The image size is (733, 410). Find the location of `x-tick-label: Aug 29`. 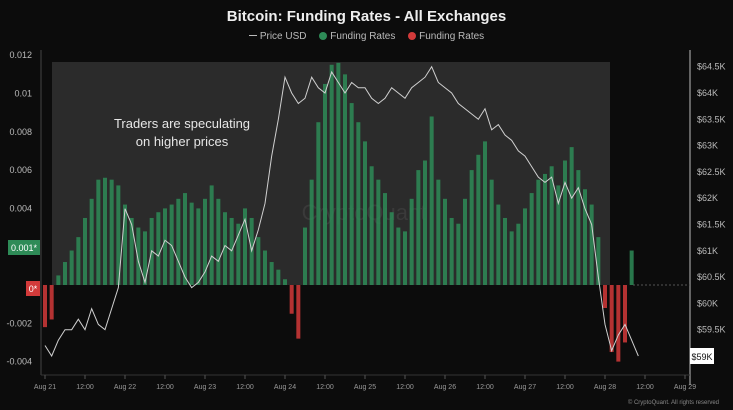

x-tick-label: Aug 29 is located at coordinates (685, 387).